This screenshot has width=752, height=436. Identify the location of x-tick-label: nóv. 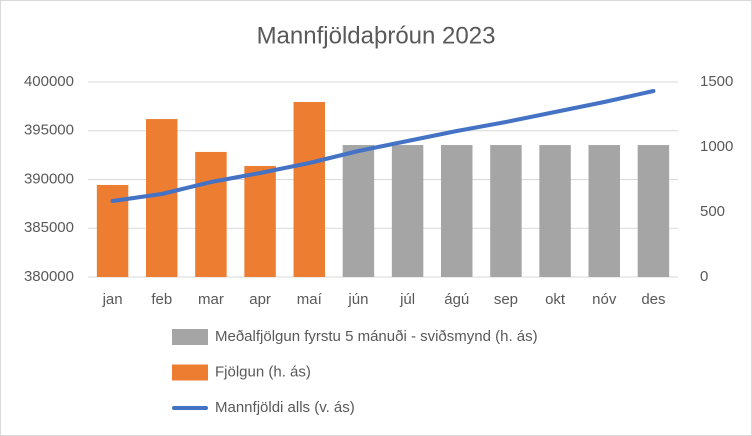
(604, 299).